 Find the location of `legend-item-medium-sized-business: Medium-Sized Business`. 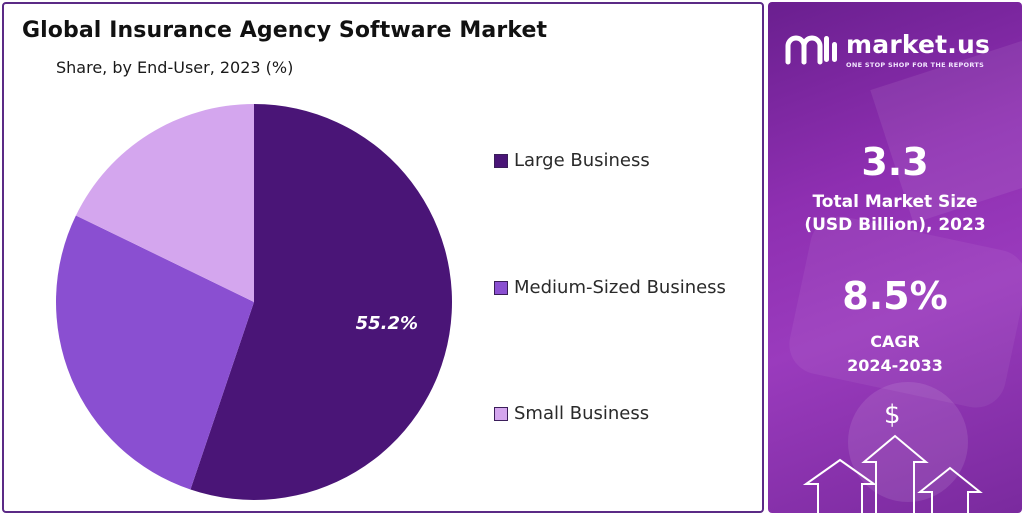

legend-item-medium-sized-business: Medium-Sized Business is located at coordinates (610, 287).